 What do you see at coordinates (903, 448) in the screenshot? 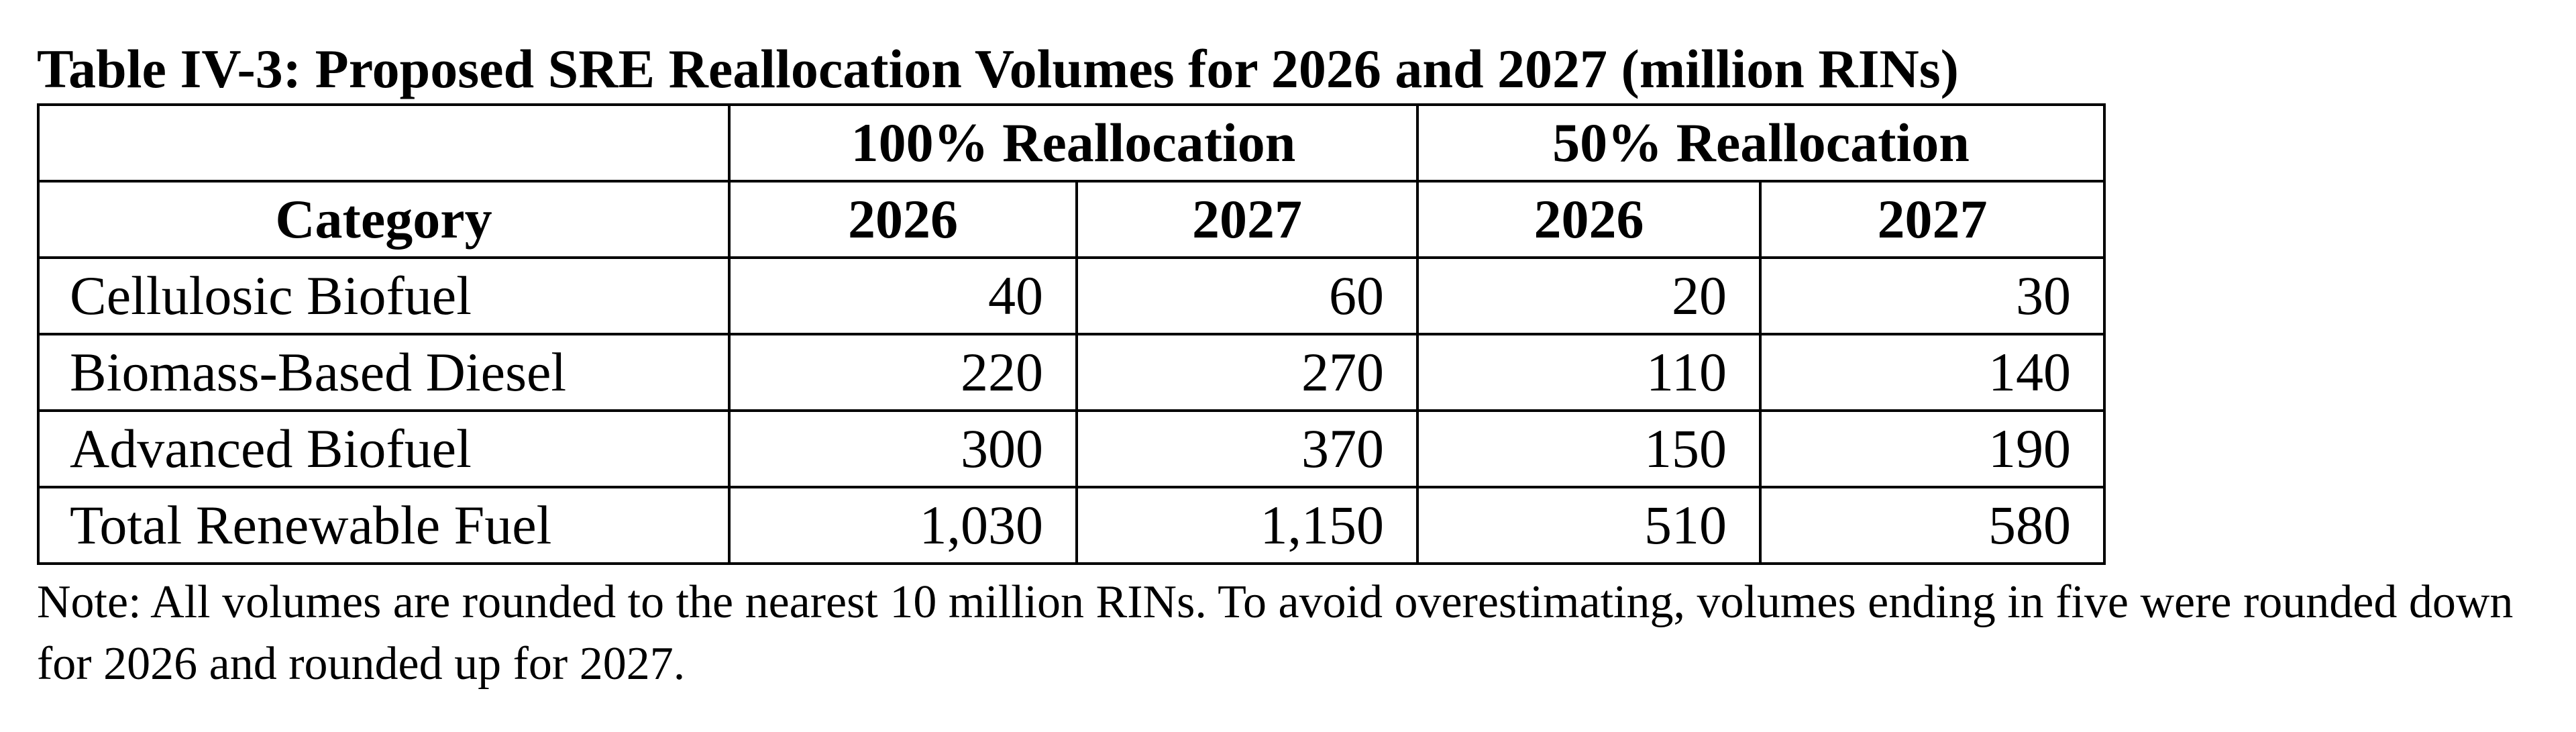
I see `value-cell: 300` at bounding box center [903, 448].